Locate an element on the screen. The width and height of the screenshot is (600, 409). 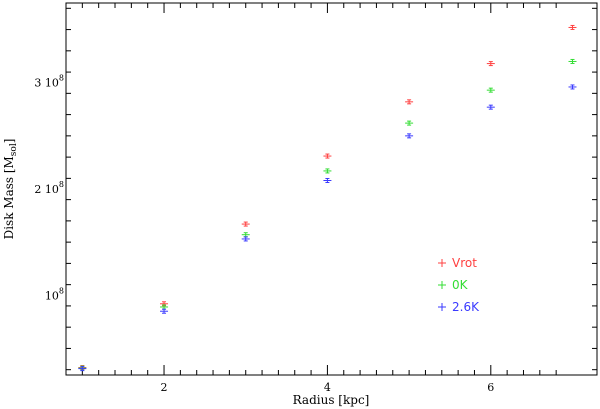
y-axis-label-main: Disk Mass [M is located at coordinates (9, 197).